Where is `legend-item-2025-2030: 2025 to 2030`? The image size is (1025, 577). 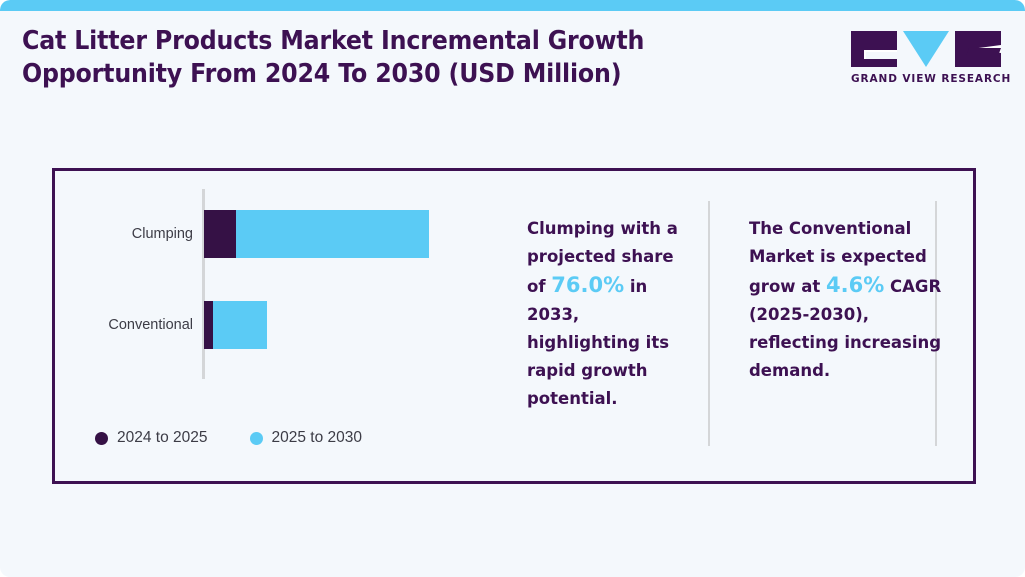 legend-item-2025-2030: 2025 to 2030 is located at coordinates (306, 438).